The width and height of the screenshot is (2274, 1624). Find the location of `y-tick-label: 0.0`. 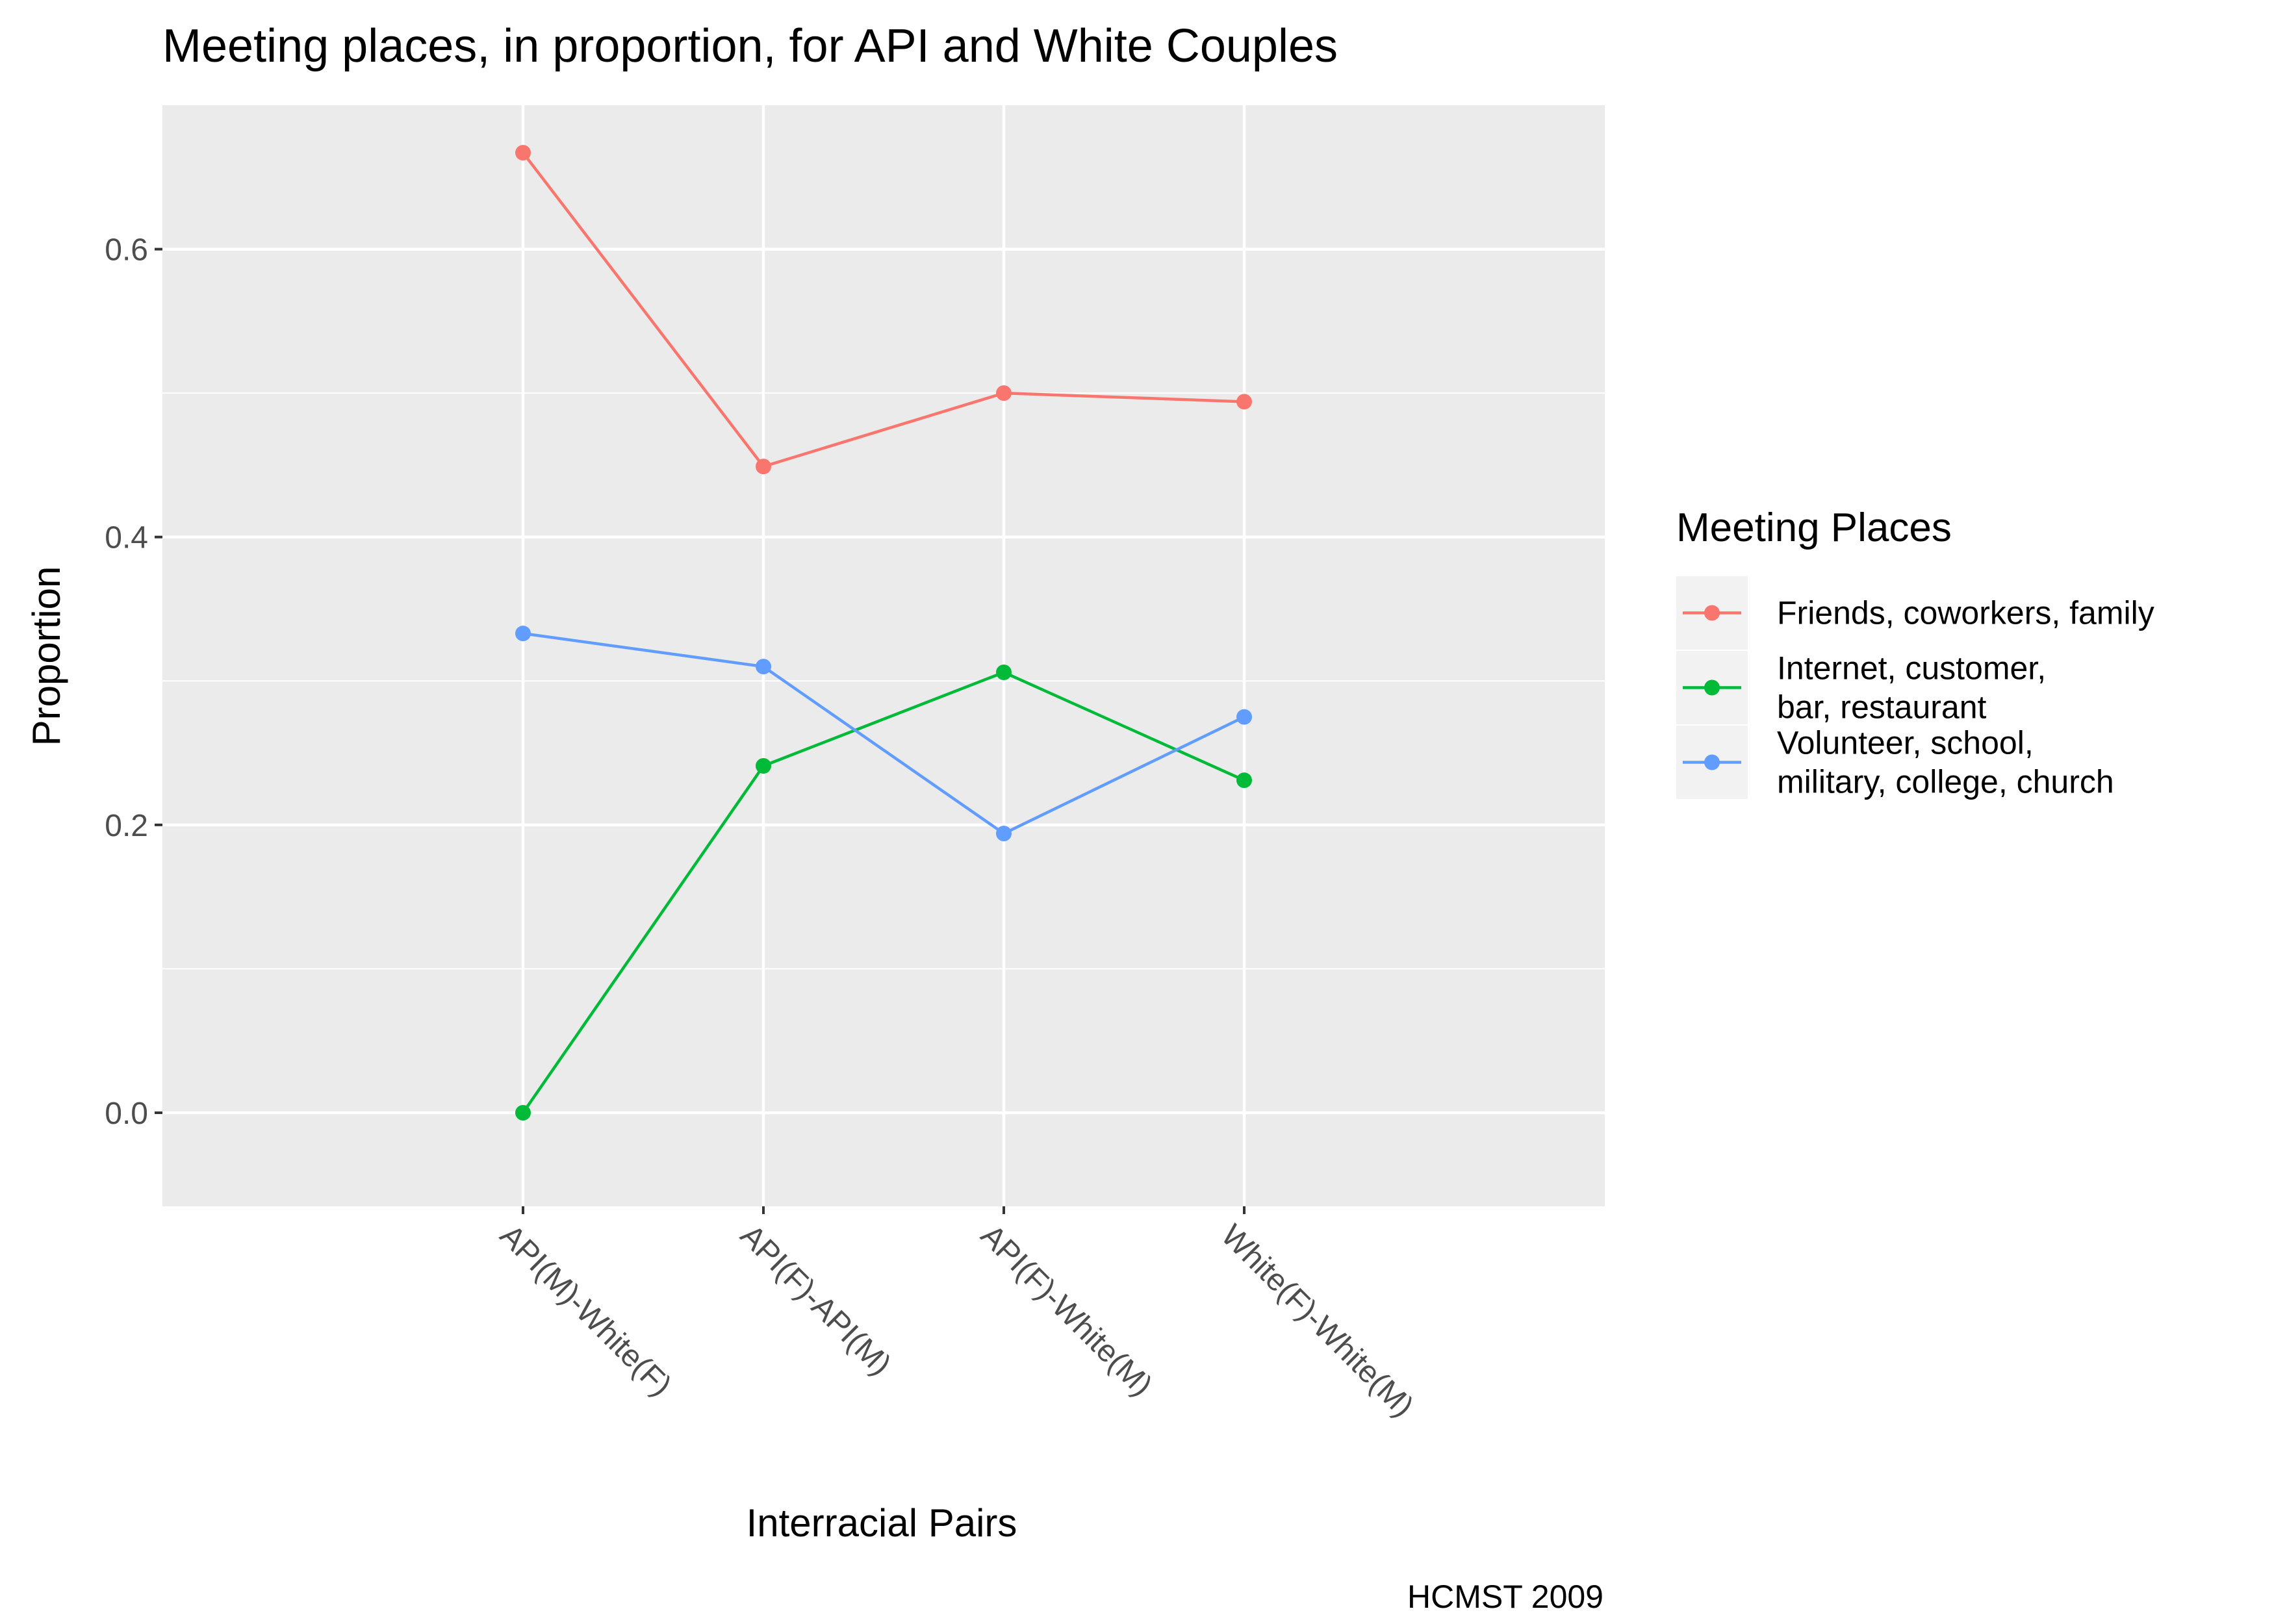

y-tick-label: 0.0 is located at coordinates (126, 1114).